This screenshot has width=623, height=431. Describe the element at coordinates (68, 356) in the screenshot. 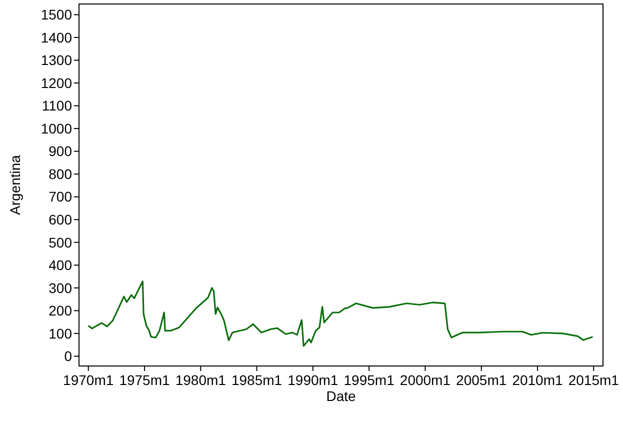

I see `y-tick-label: 0` at that location.